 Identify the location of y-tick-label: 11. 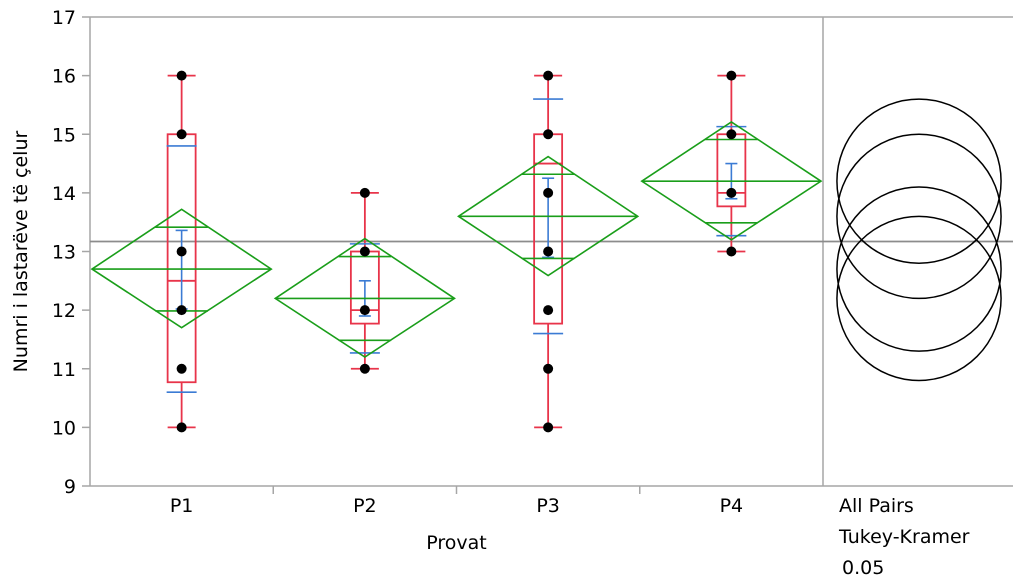
(64, 370).